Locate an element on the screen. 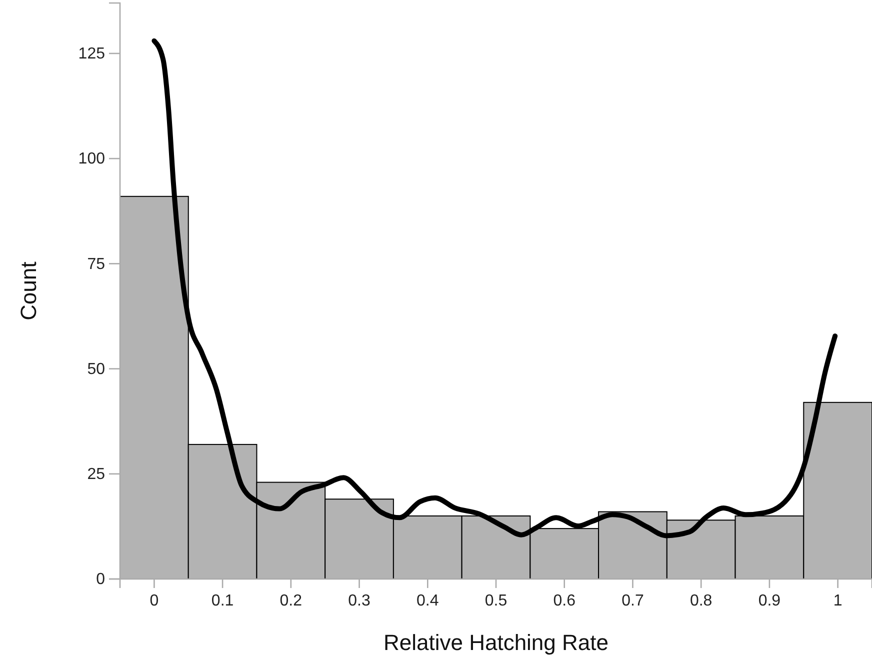 The image size is (872, 662). y-tick-label: 75 is located at coordinates (96, 264).